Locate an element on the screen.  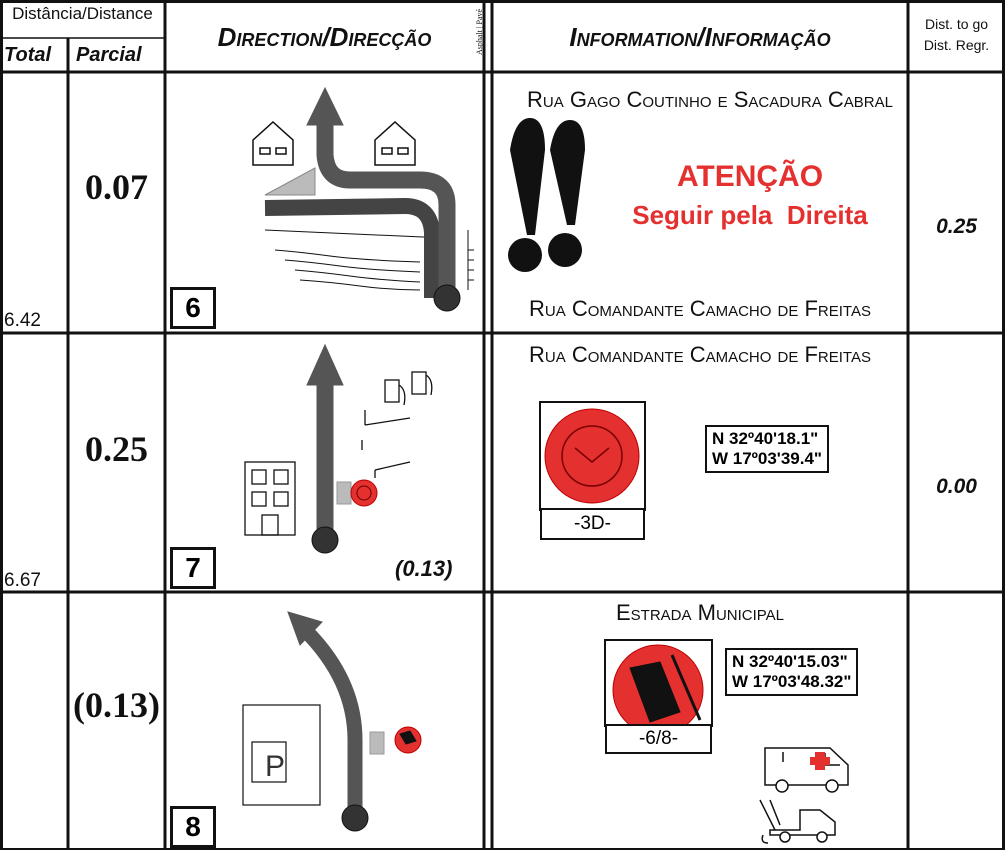
surface-header: Asphalt | Pavé is located at coordinates (479, 31).